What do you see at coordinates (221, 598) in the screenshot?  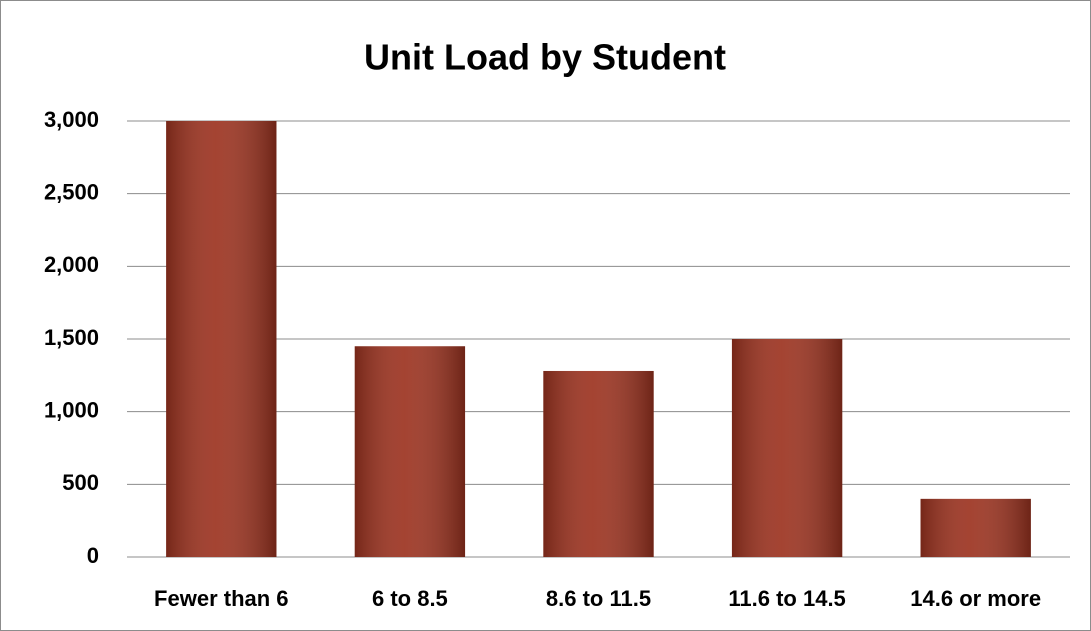 I see `x-tick-label: Fewer than 6` at bounding box center [221, 598].